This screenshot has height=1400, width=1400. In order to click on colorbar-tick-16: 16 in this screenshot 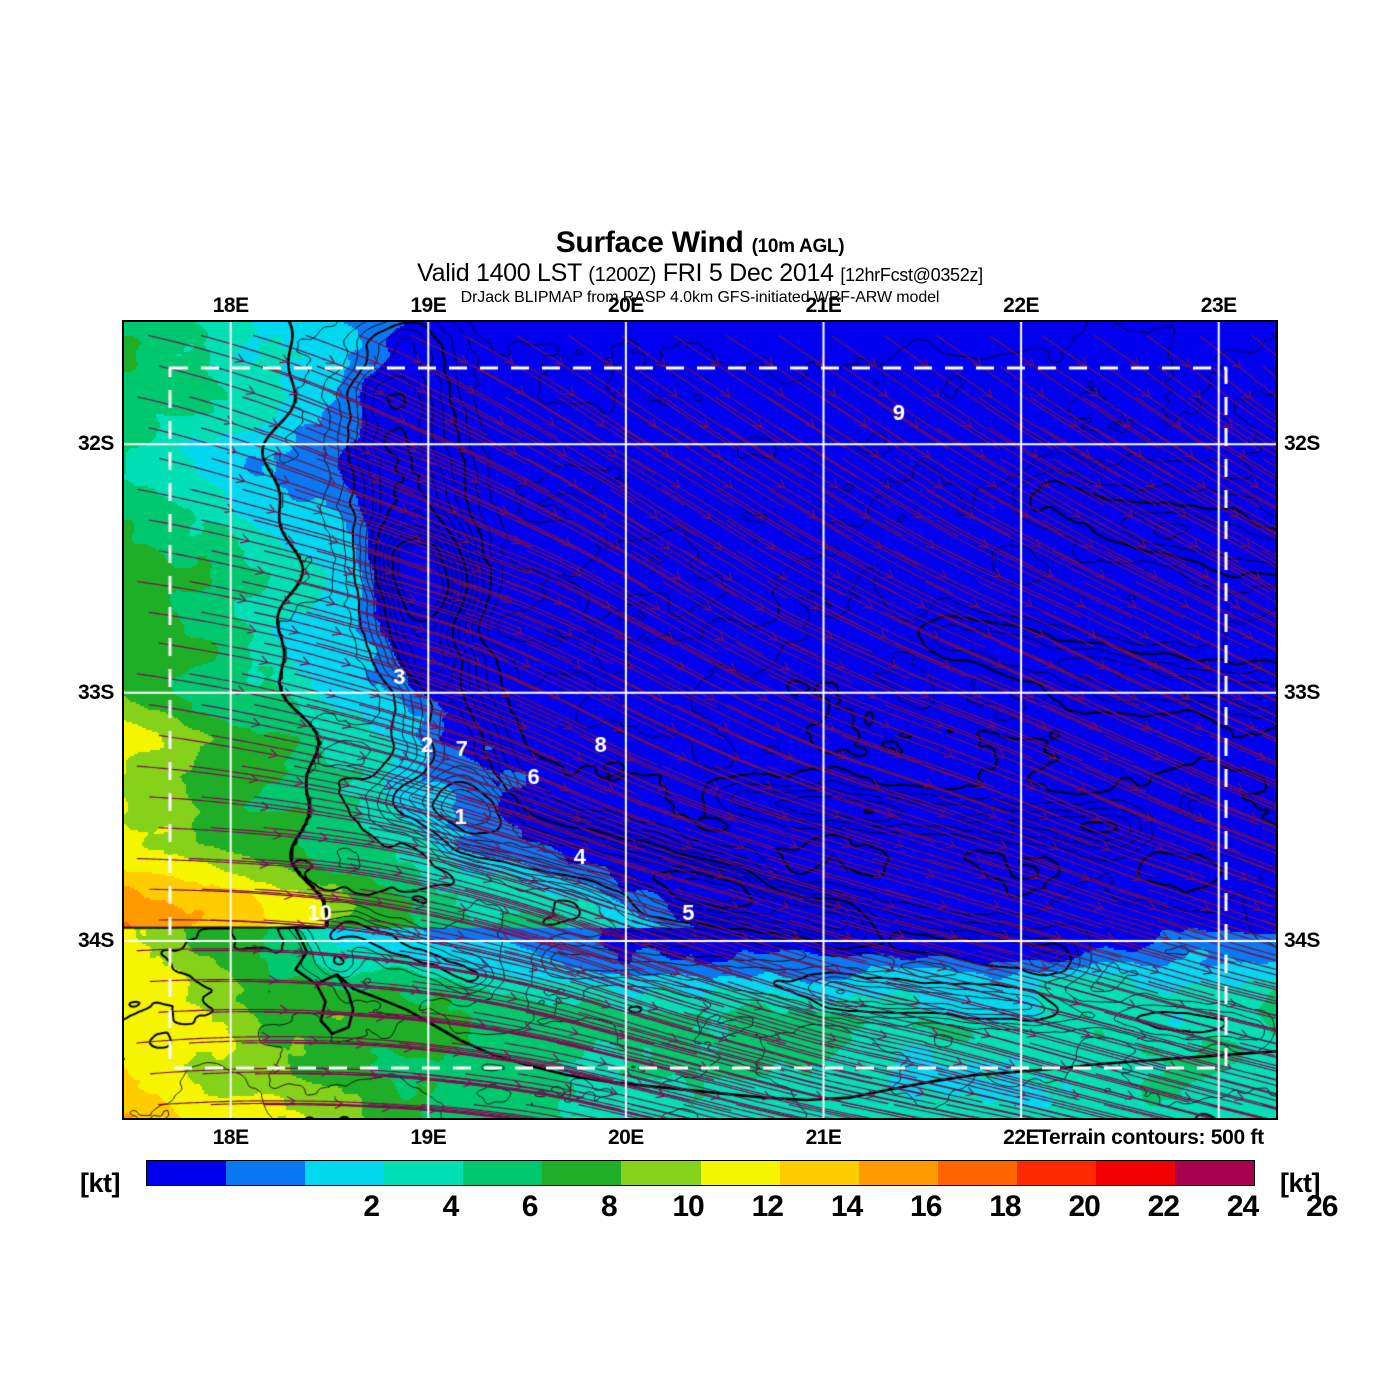, I will do `click(926, 1206)`.